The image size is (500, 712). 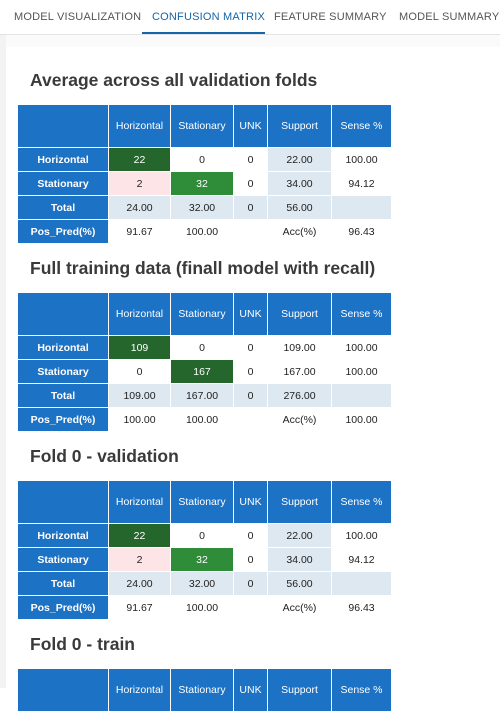 What do you see at coordinates (3, 361) in the screenshot?
I see `left-gutter` at bounding box center [3, 361].